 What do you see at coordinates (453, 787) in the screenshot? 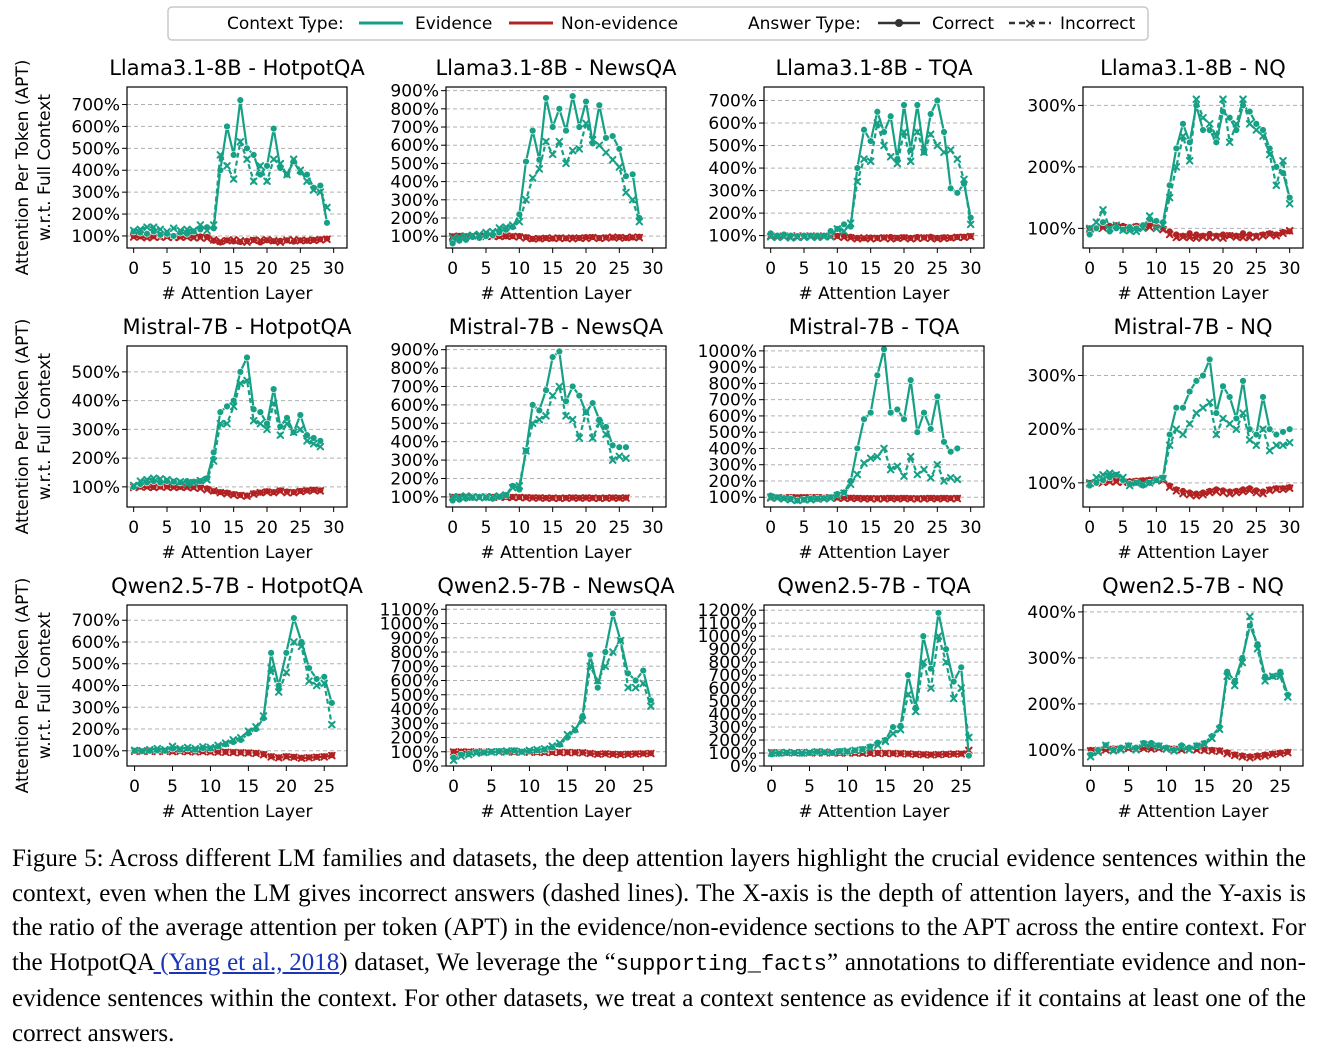
I see `x-tick-label: 0` at bounding box center [453, 787].